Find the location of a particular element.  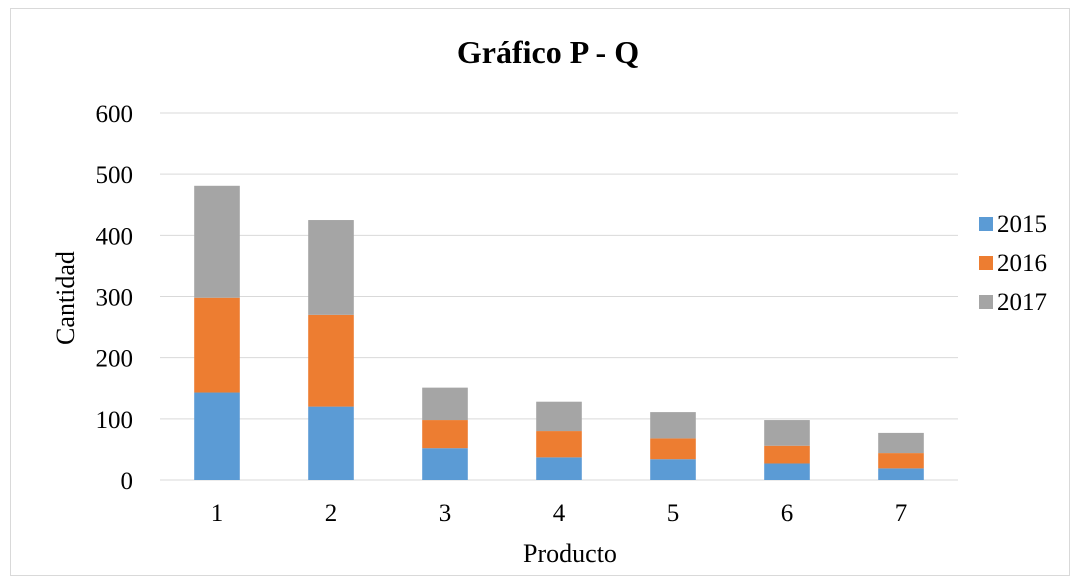

legend-label-2015: 2015 is located at coordinates (1022, 224).